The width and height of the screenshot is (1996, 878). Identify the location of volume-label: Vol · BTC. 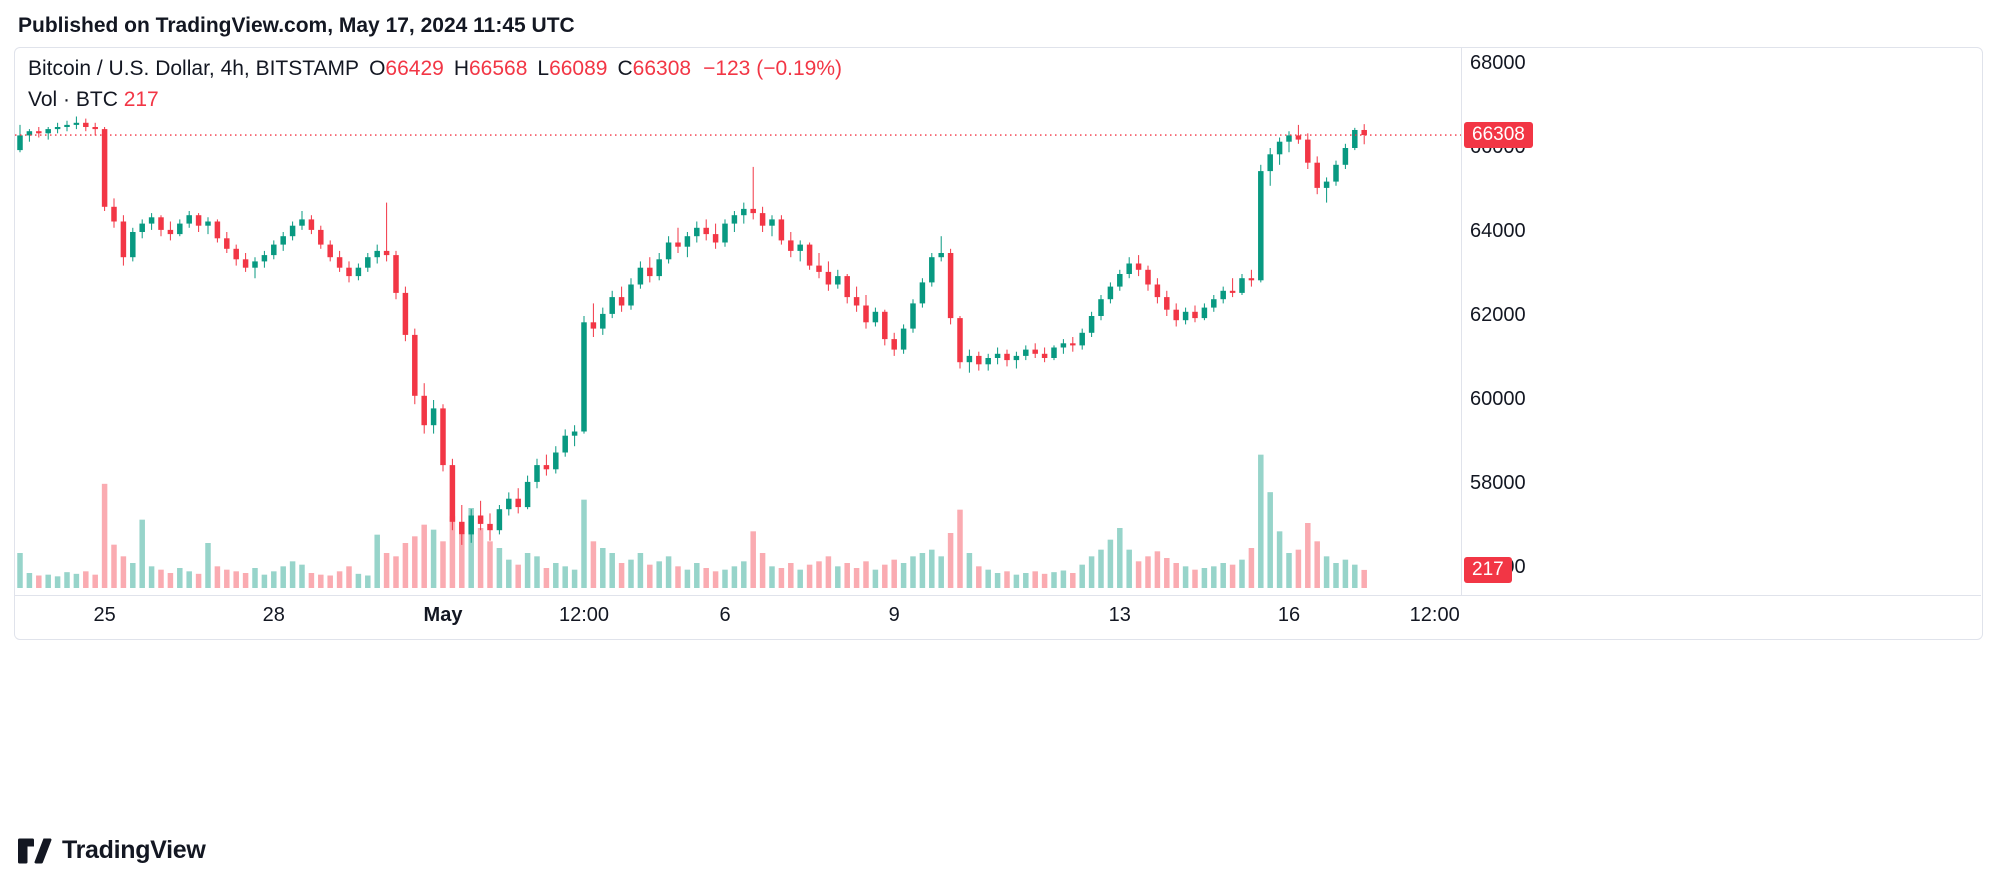
(73, 99).